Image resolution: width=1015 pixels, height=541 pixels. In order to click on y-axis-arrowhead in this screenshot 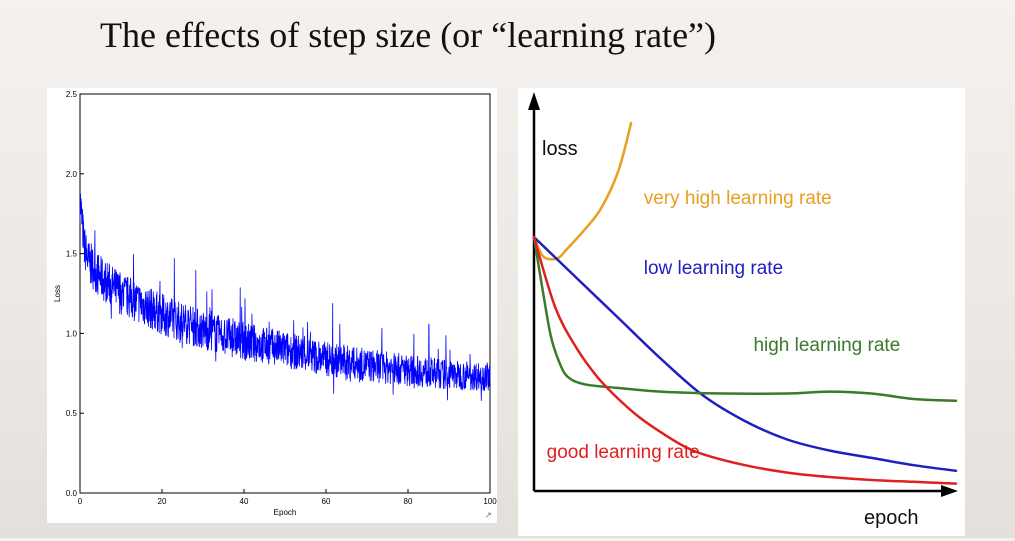, I will do `click(534, 101)`.